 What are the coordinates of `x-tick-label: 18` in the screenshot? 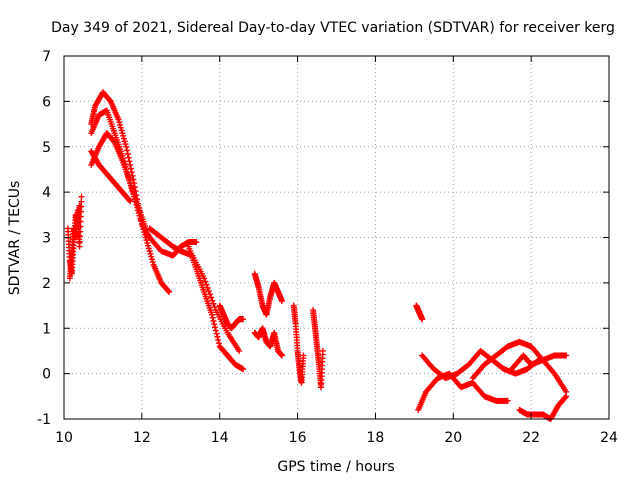 It's located at (376, 438).